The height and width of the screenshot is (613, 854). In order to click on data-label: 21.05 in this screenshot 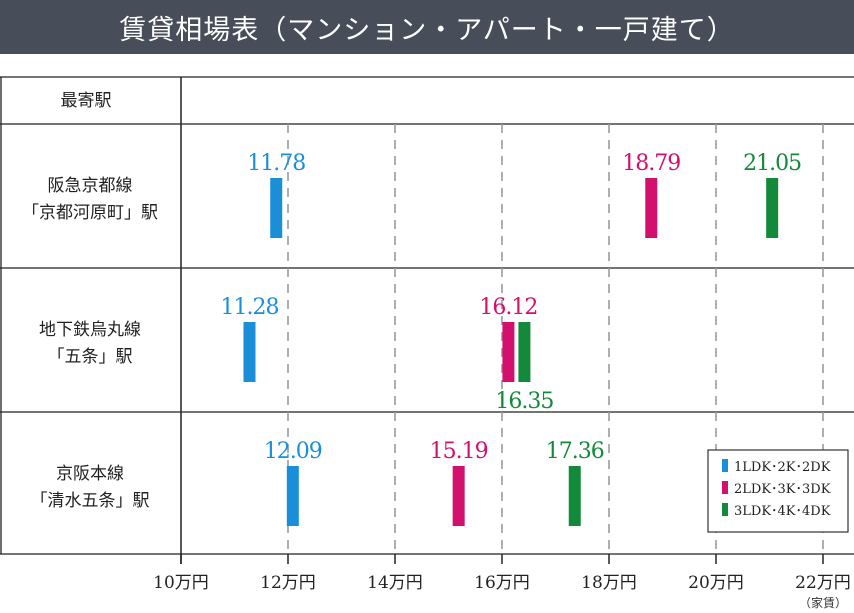, I will do `click(772, 163)`.